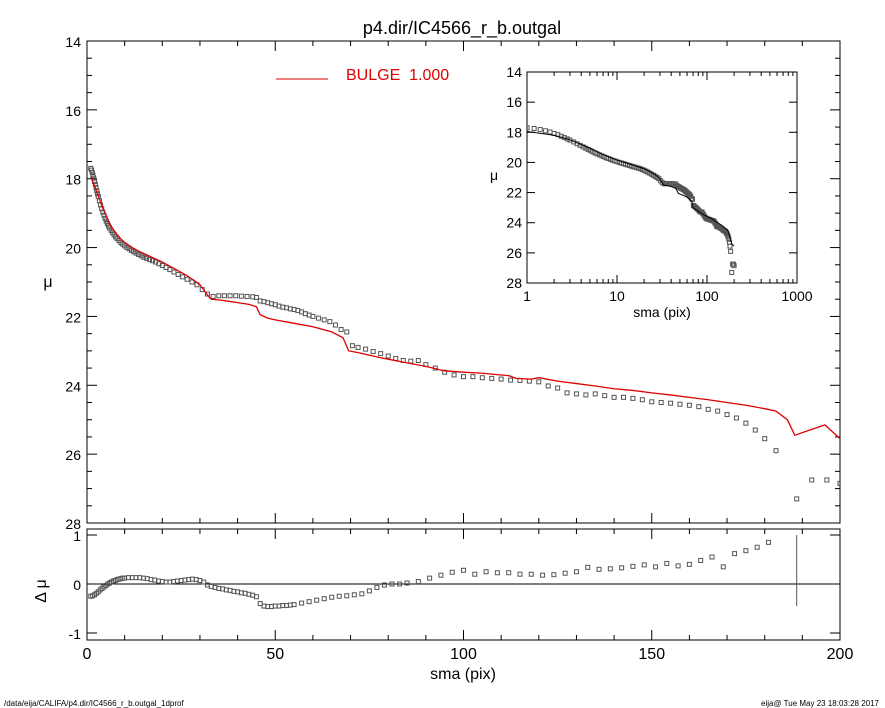 The height and width of the screenshot is (708, 885). I want to click on main-y-axis-label: μ, so click(47, 282).